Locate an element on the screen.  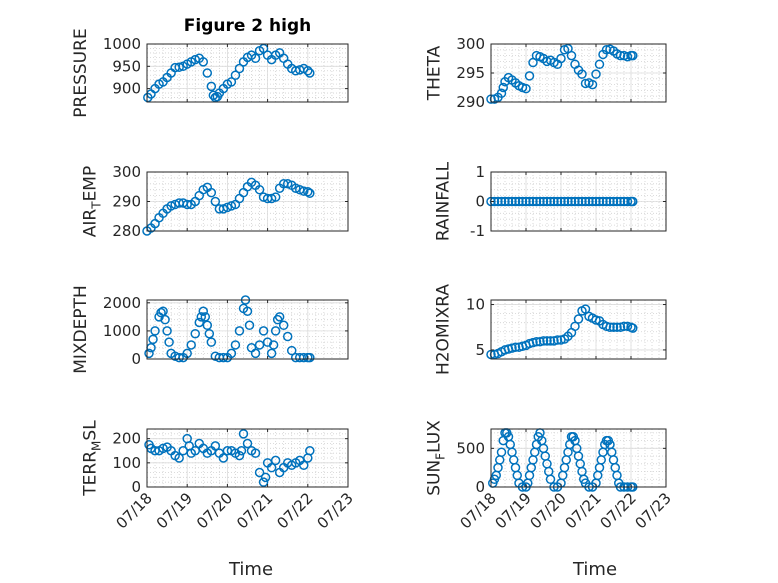
y-tick-label: 280 is located at coordinates (126, 231).